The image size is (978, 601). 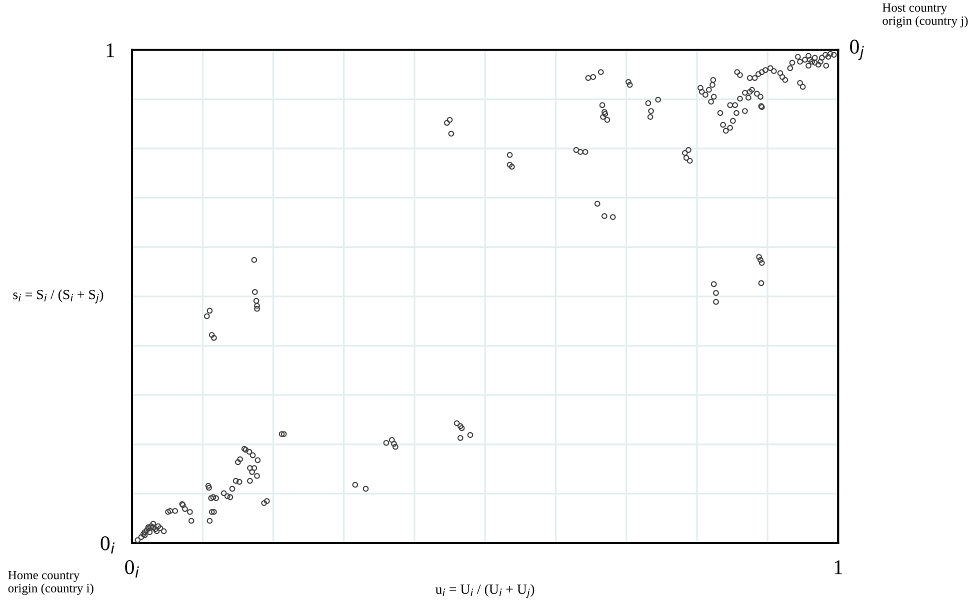 What do you see at coordinates (925, 15) in the screenshot?
I see `text: Host country origin (country j)` at bounding box center [925, 15].